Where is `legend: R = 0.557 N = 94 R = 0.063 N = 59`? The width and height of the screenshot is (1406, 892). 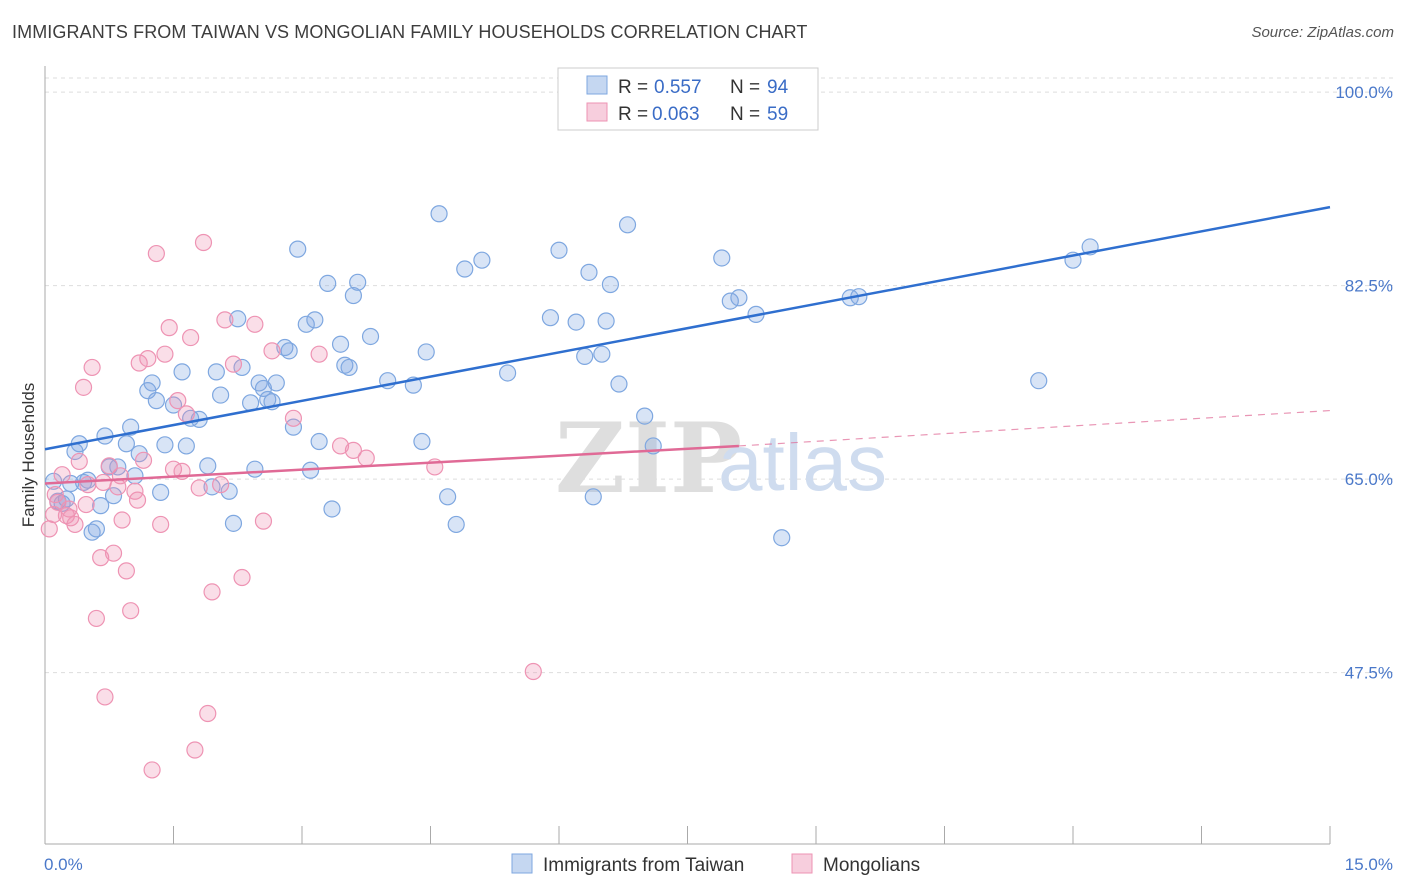
legend: R = 0.557 N = 94 R = 0.063 N = 59 is located at coordinates (688, 99).